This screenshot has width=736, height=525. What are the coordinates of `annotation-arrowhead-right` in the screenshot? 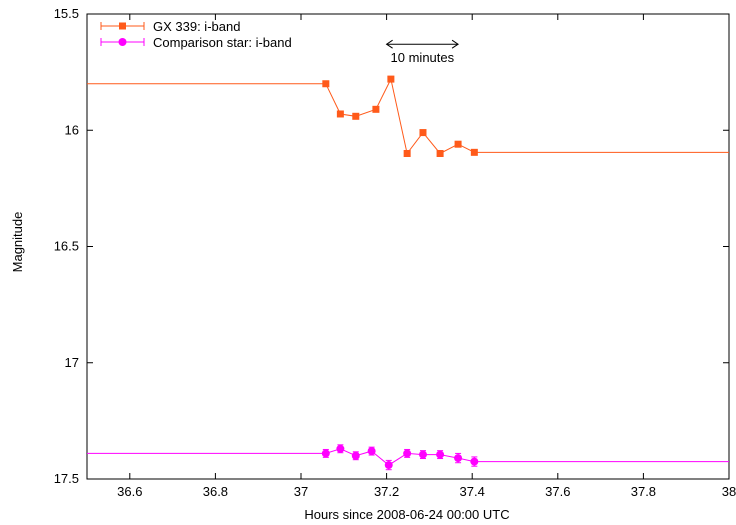 It's located at (455, 44).